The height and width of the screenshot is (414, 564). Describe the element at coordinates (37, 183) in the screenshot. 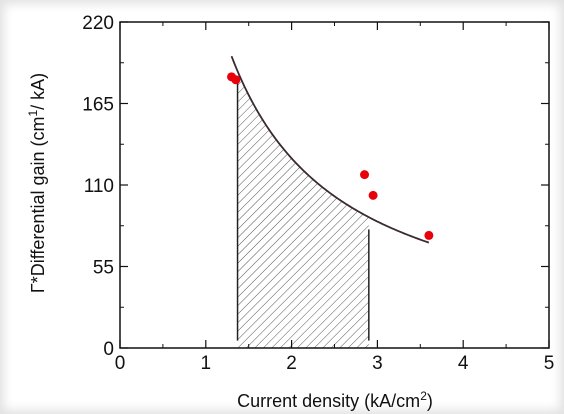

I see `y-axis-title: Γ*Differential gain (cm1/ kA)` at that location.